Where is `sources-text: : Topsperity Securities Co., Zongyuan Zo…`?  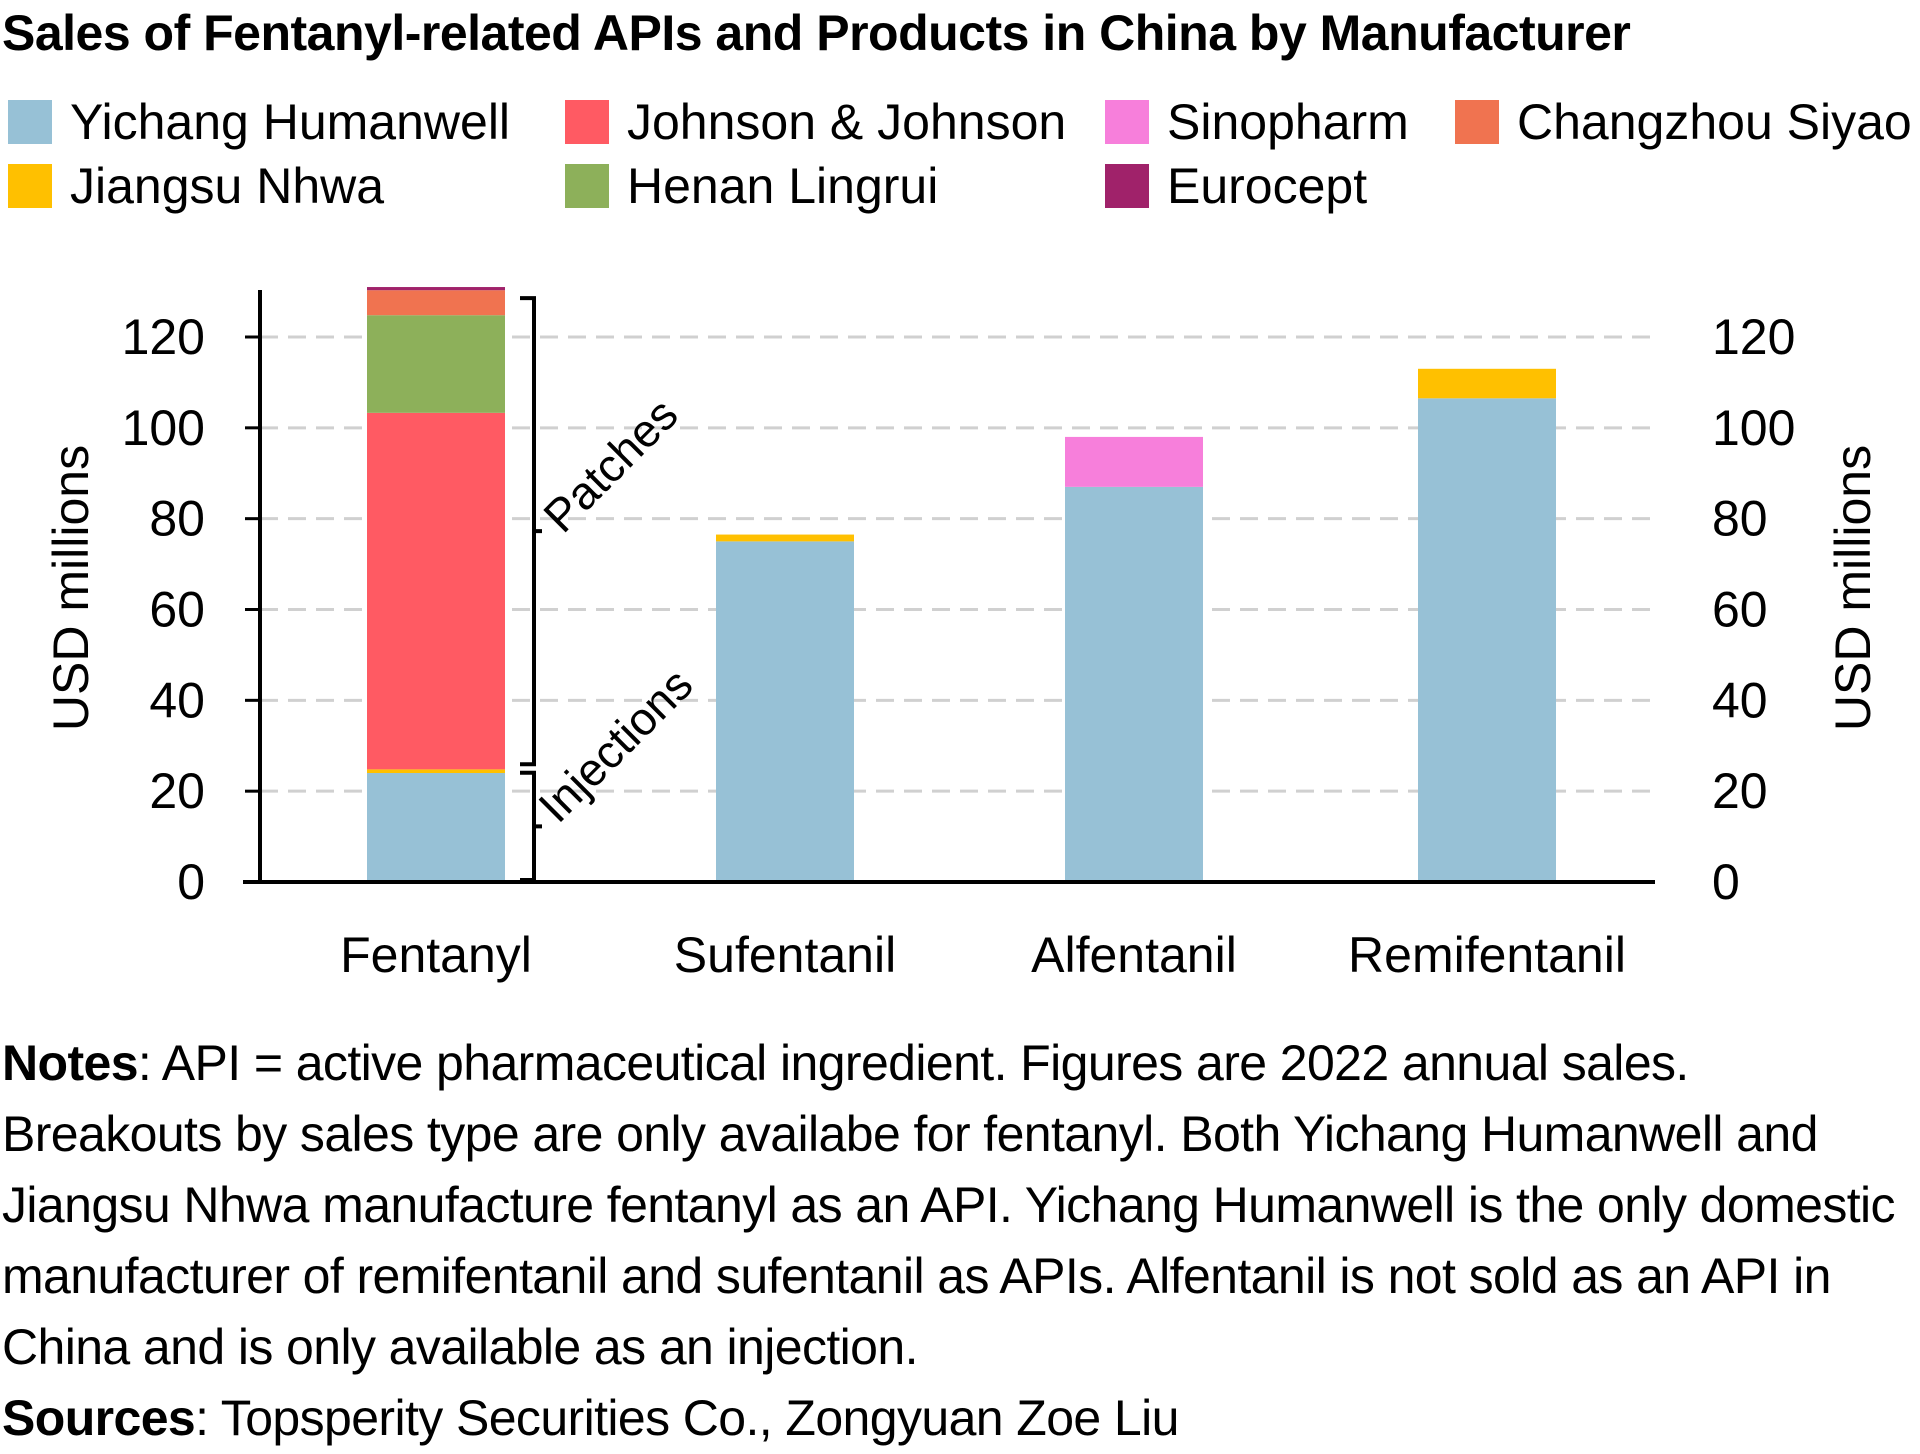 sources-text: : Topsperity Securities Co., Zongyuan Zo… is located at coordinates (687, 1418).